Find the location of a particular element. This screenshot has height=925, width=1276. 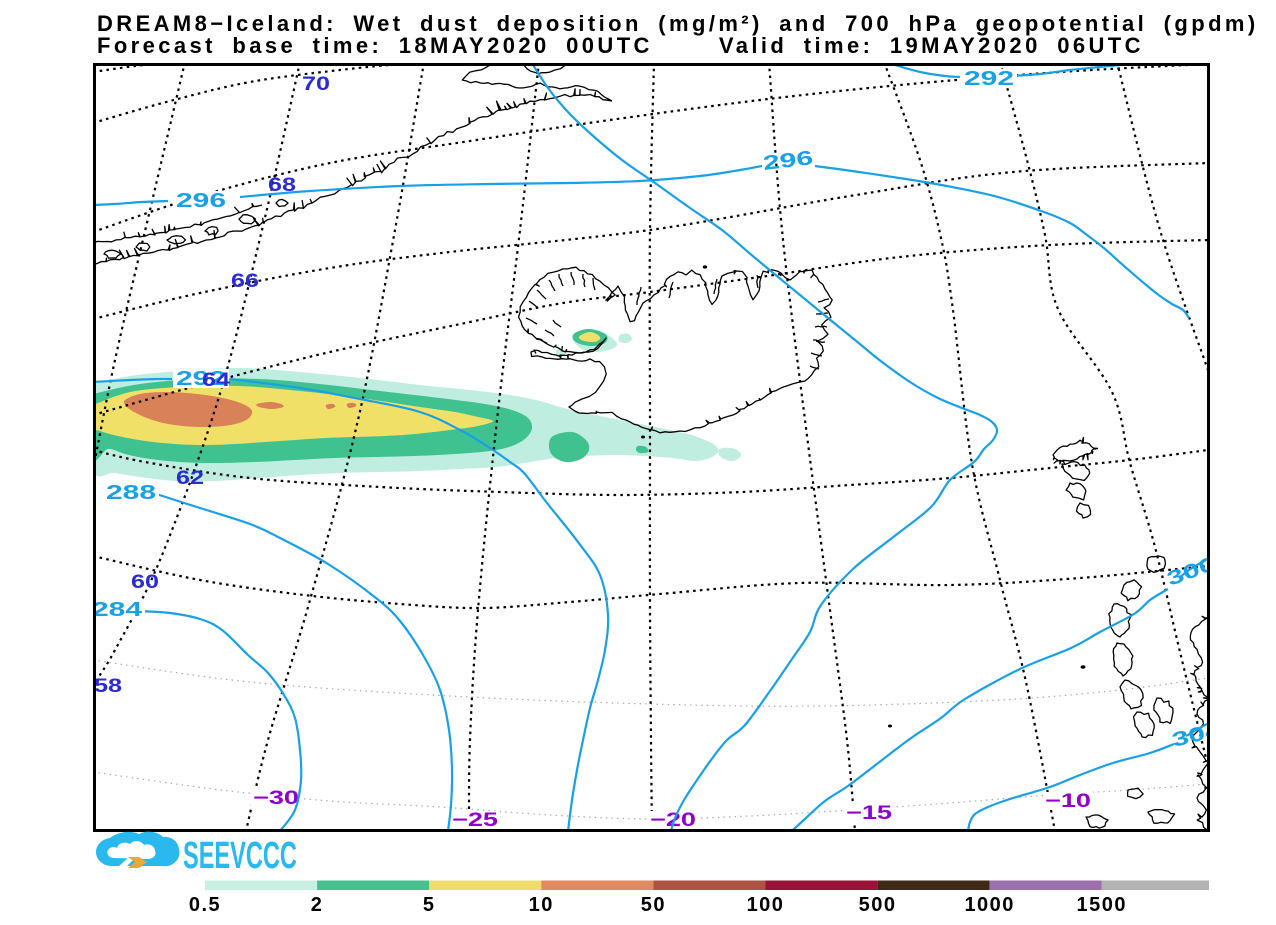

svg-text: −20 is located at coordinates (673, 820).